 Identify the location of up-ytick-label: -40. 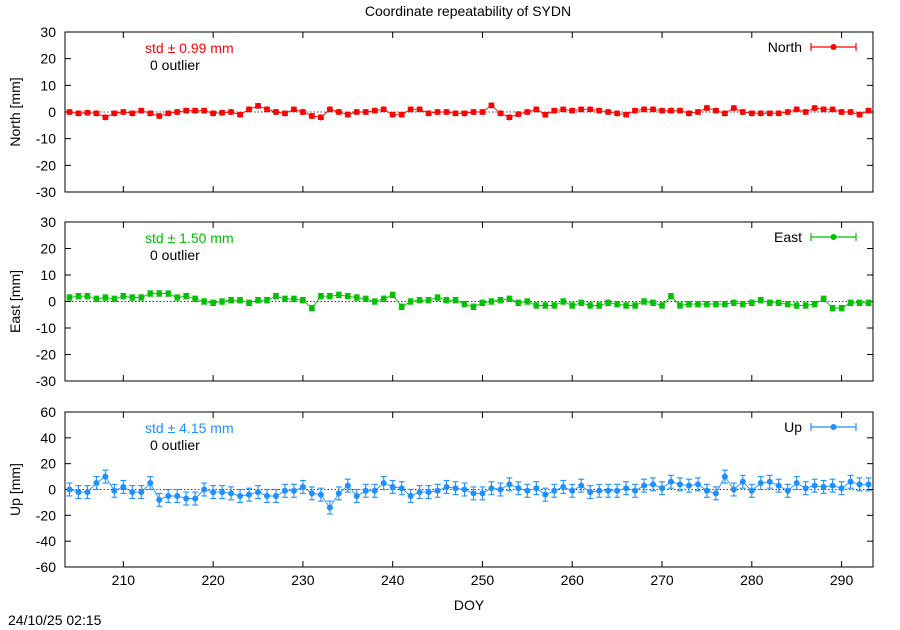
(46, 541).